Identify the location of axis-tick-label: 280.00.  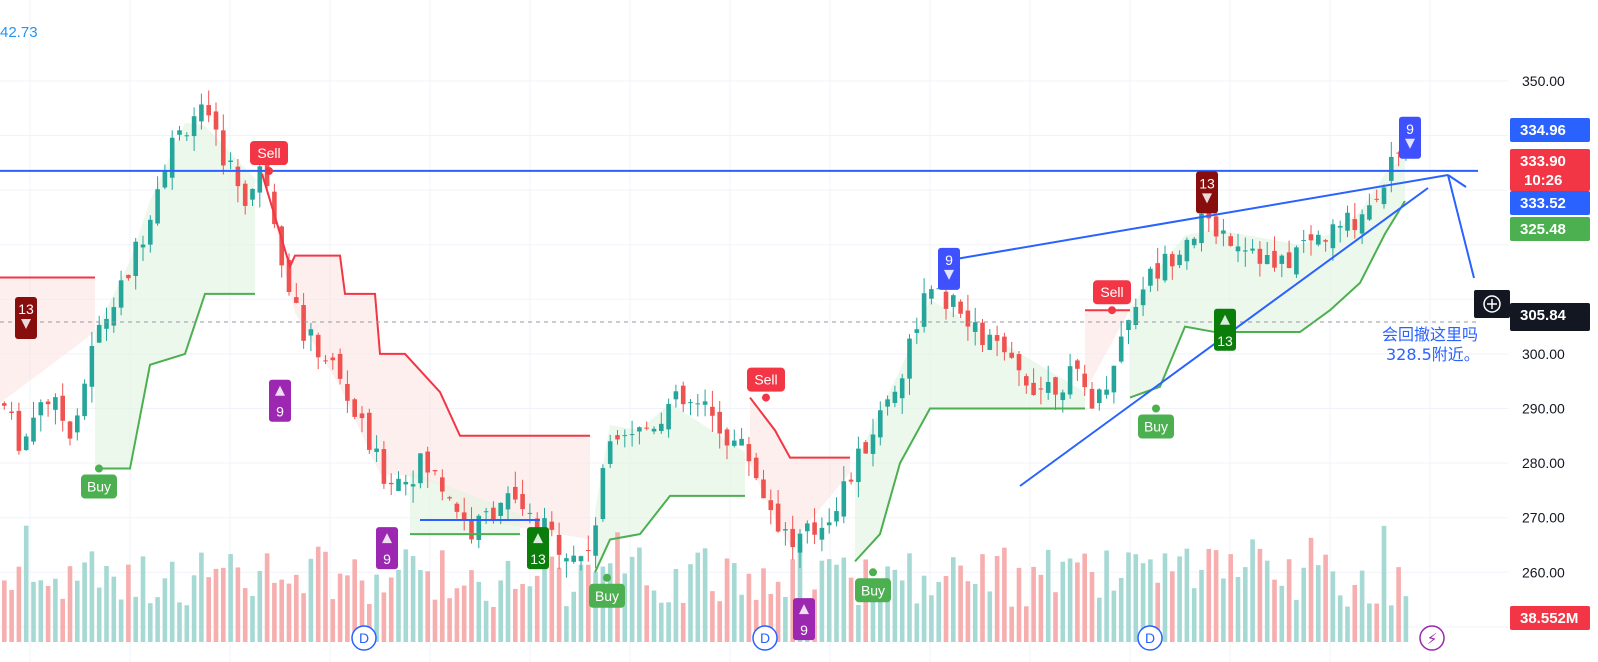
(1543, 463).